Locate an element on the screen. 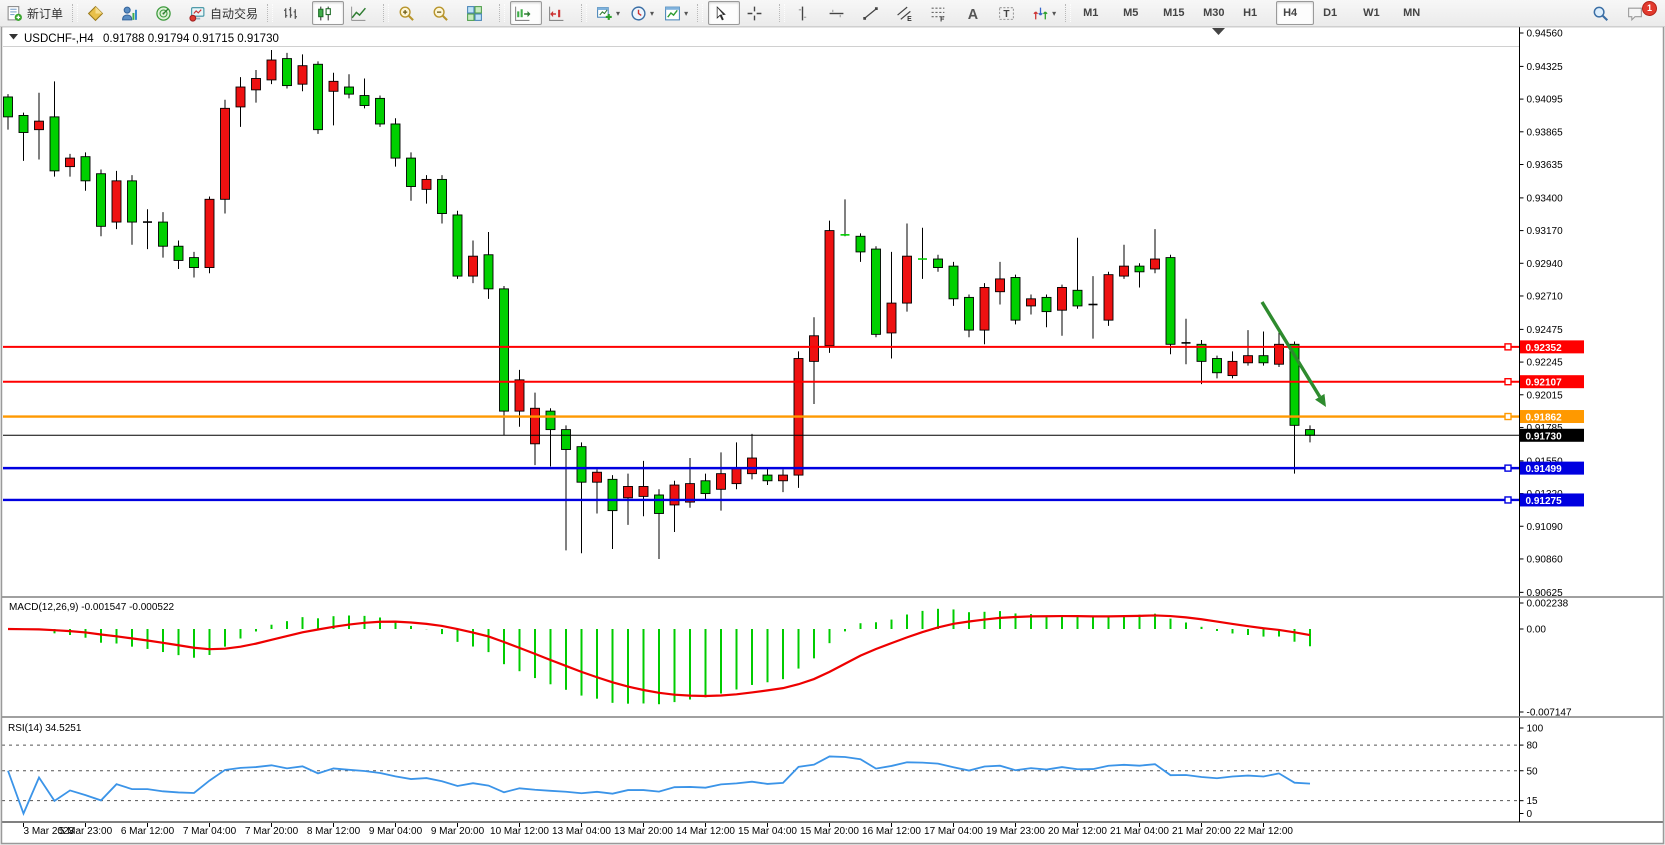 The image size is (1665, 845). text-label-button: T is located at coordinates (1010, 13).